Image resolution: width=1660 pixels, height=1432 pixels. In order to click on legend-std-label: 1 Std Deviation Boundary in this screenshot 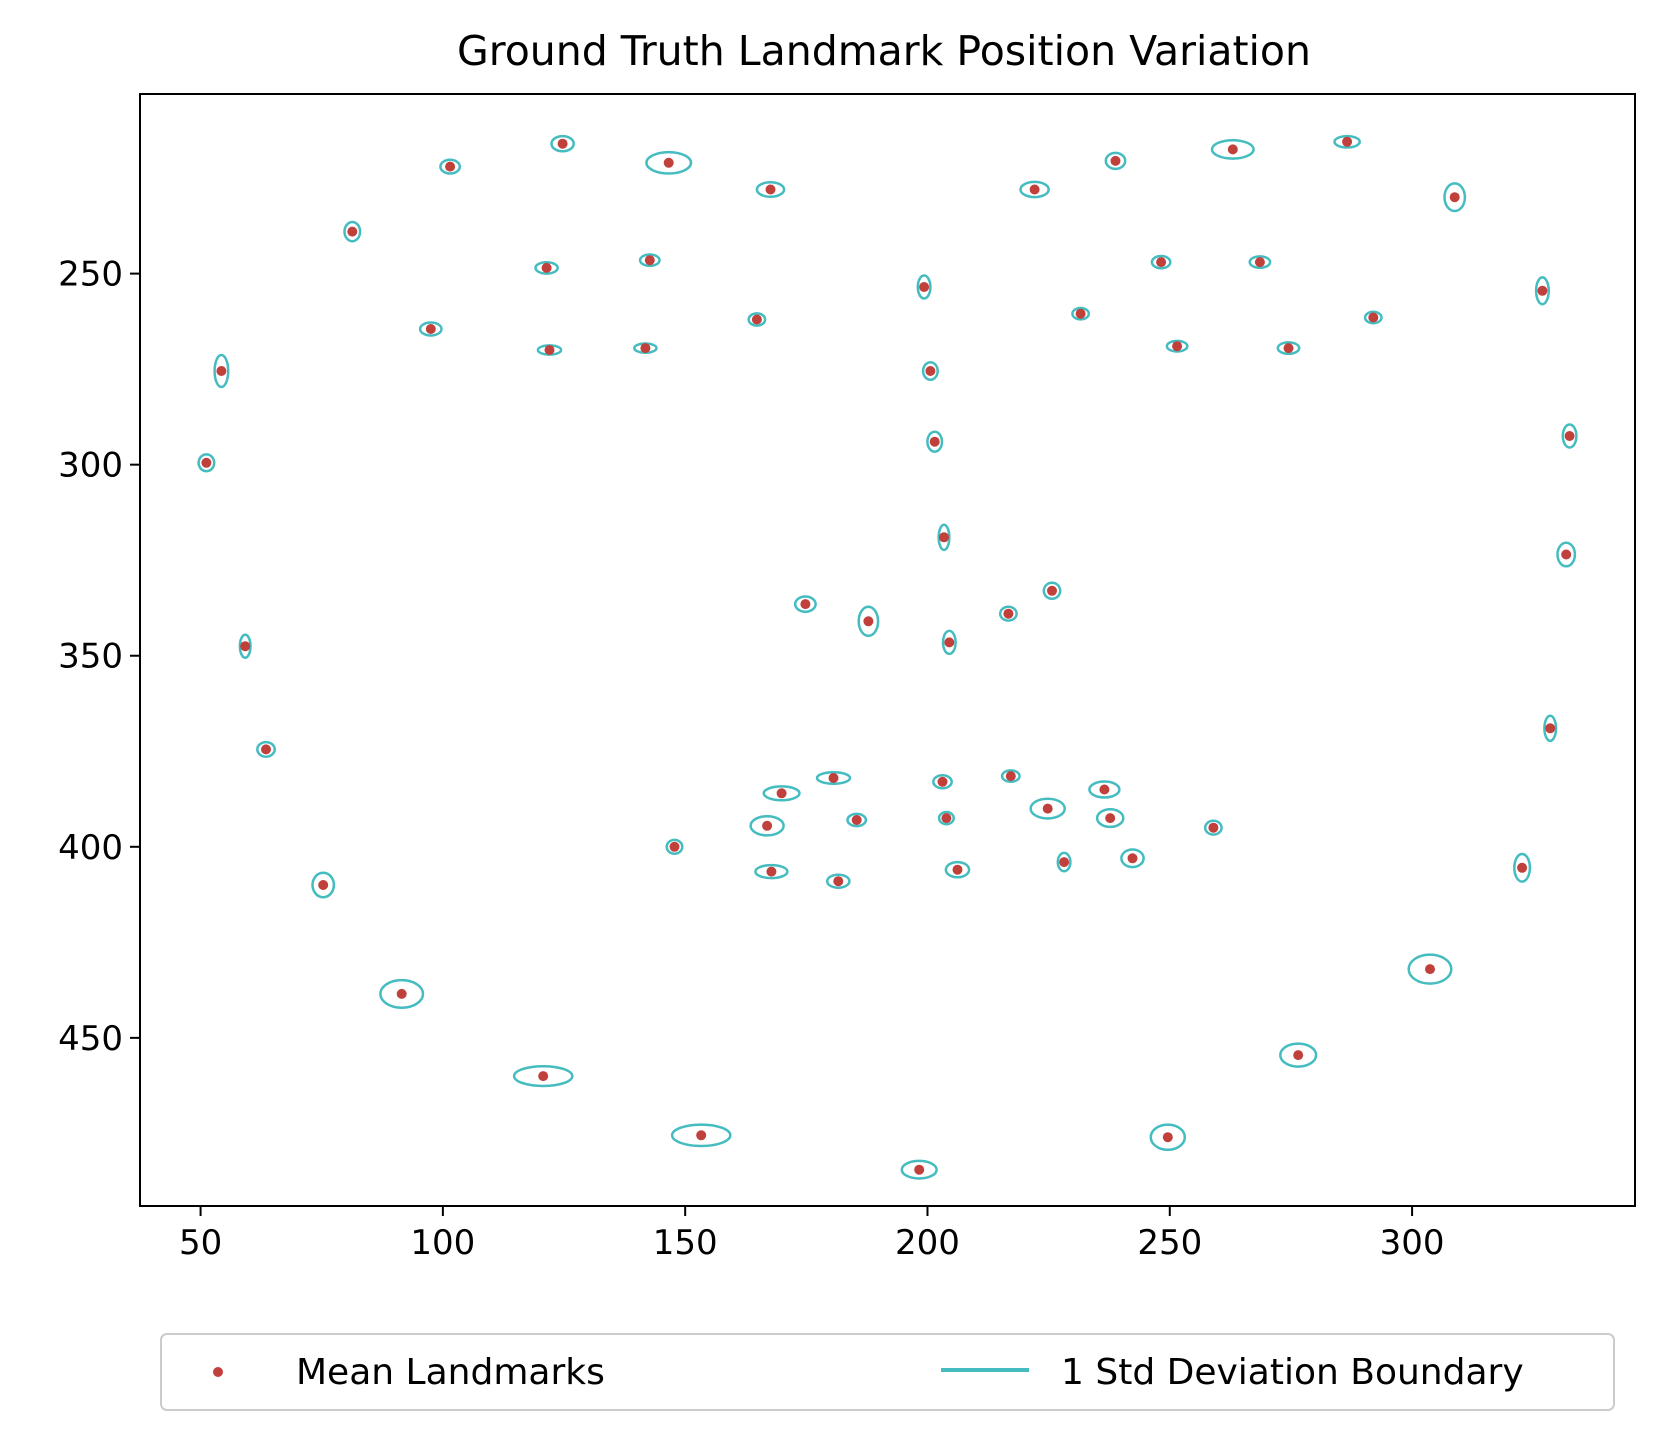, I will do `click(1292, 1372)`.